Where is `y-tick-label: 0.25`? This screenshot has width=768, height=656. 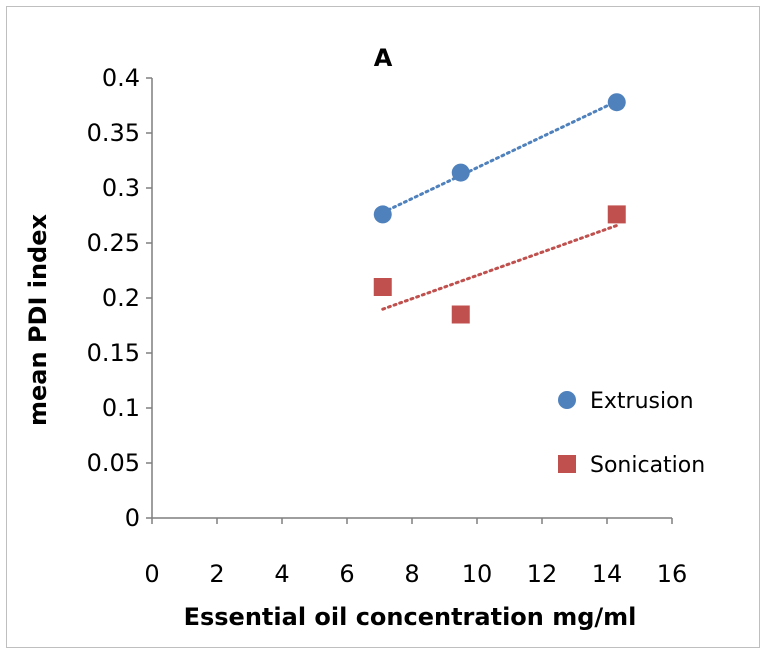 y-tick-label: 0.25 is located at coordinates (113, 243).